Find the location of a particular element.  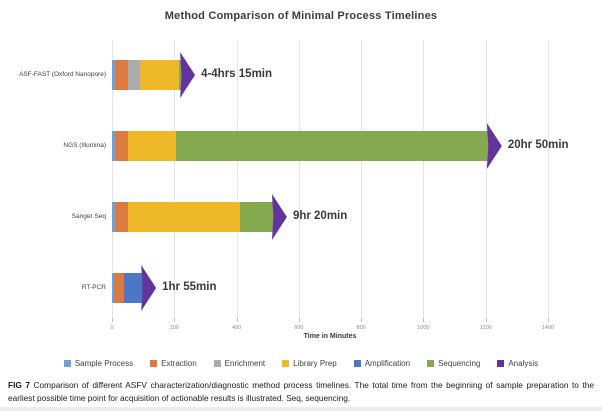

legend-label: Sequencing is located at coordinates (459, 363).